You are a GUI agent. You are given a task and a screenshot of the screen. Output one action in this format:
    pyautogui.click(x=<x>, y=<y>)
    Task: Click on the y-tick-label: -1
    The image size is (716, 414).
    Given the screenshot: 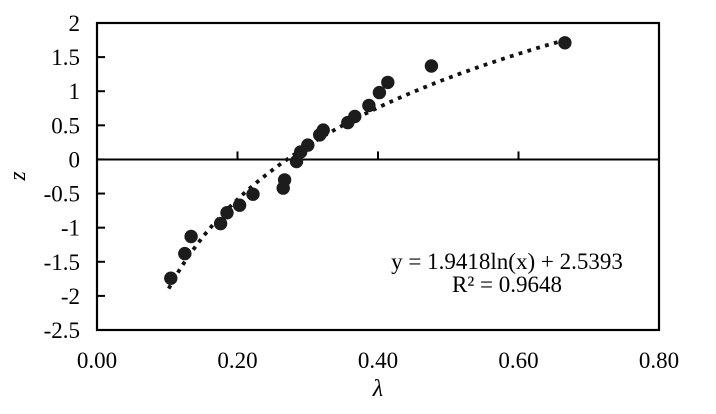 What is the action you would take?
    pyautogui.click(x=70, y=228)
    